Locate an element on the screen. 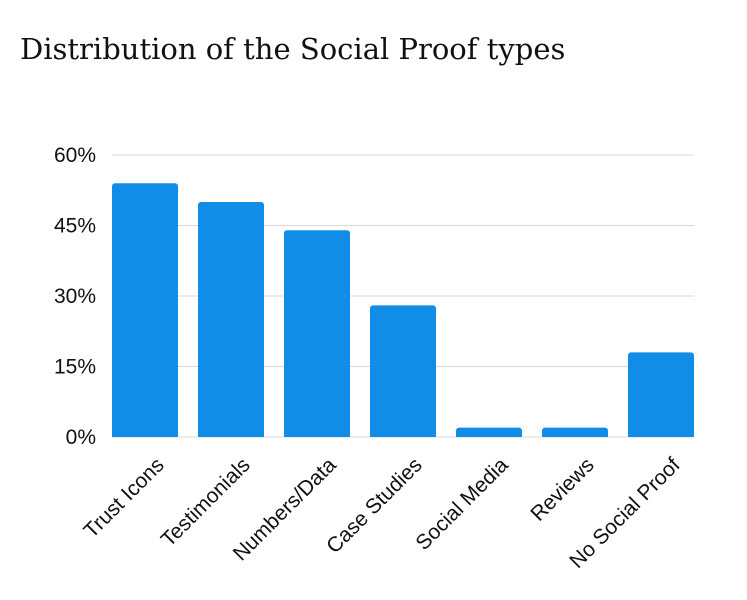 The height and width of the screenshot is (600, 747). bar-testimonials is located at coordinates (231, 319).